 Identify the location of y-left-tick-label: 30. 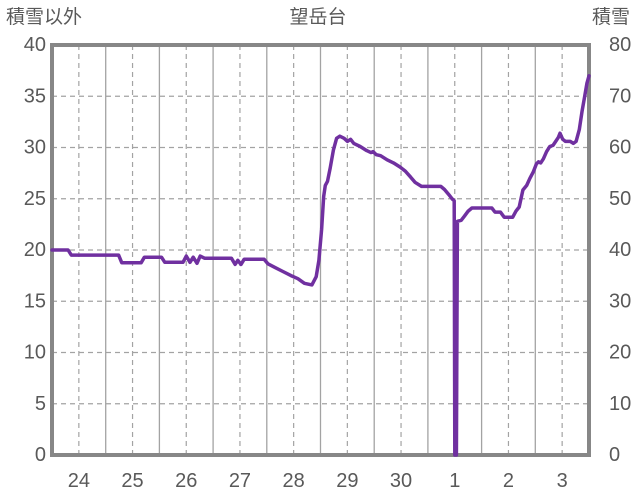
(35, 148).